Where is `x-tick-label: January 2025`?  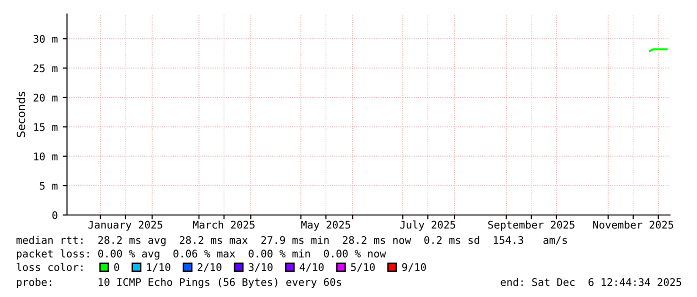
x-tick-label: January 2025 is located at coordinates (125, 225).